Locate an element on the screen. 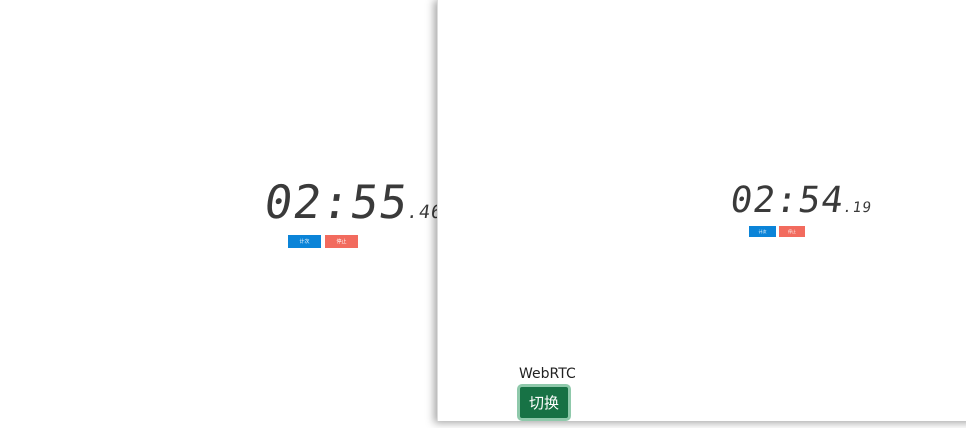  stopwatch-display: 02:54.19 is located at coordinates (801, 204).